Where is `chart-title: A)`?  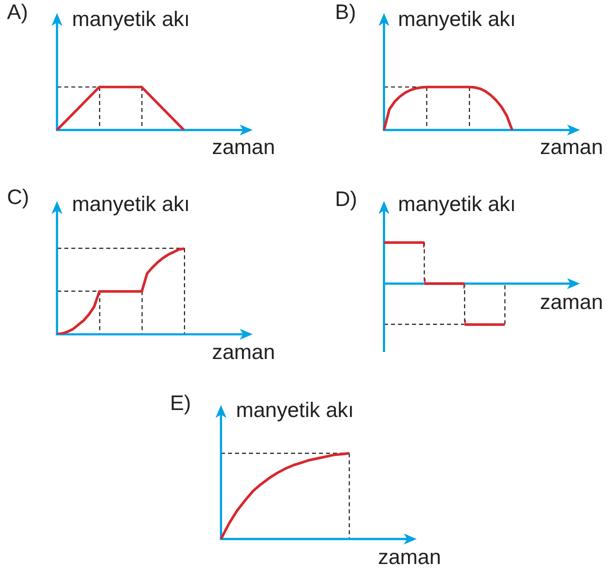 chart-title: A) is located at coordinates (17, 12).